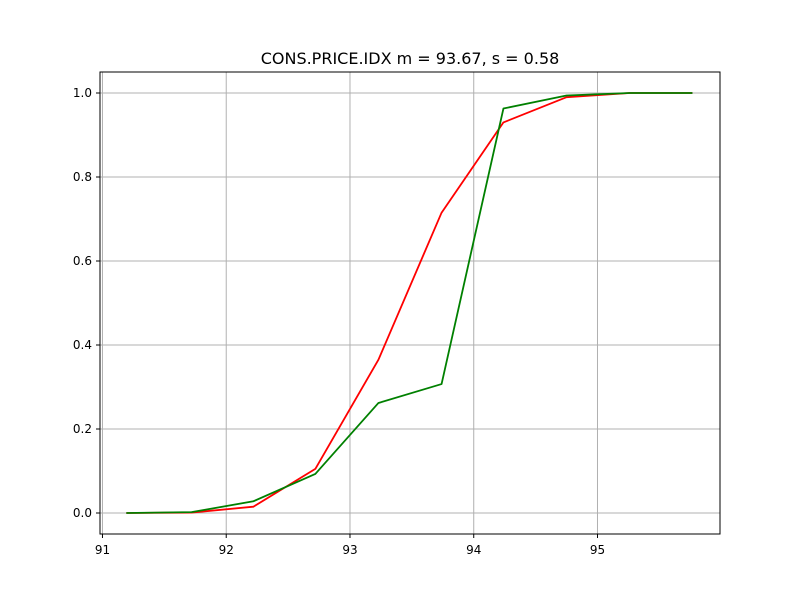 This screenshot has height=600, width=800. Describe the element at coordinates (82, 513) in the screenshot. I see `y-tick-label: 0.0` at that location.